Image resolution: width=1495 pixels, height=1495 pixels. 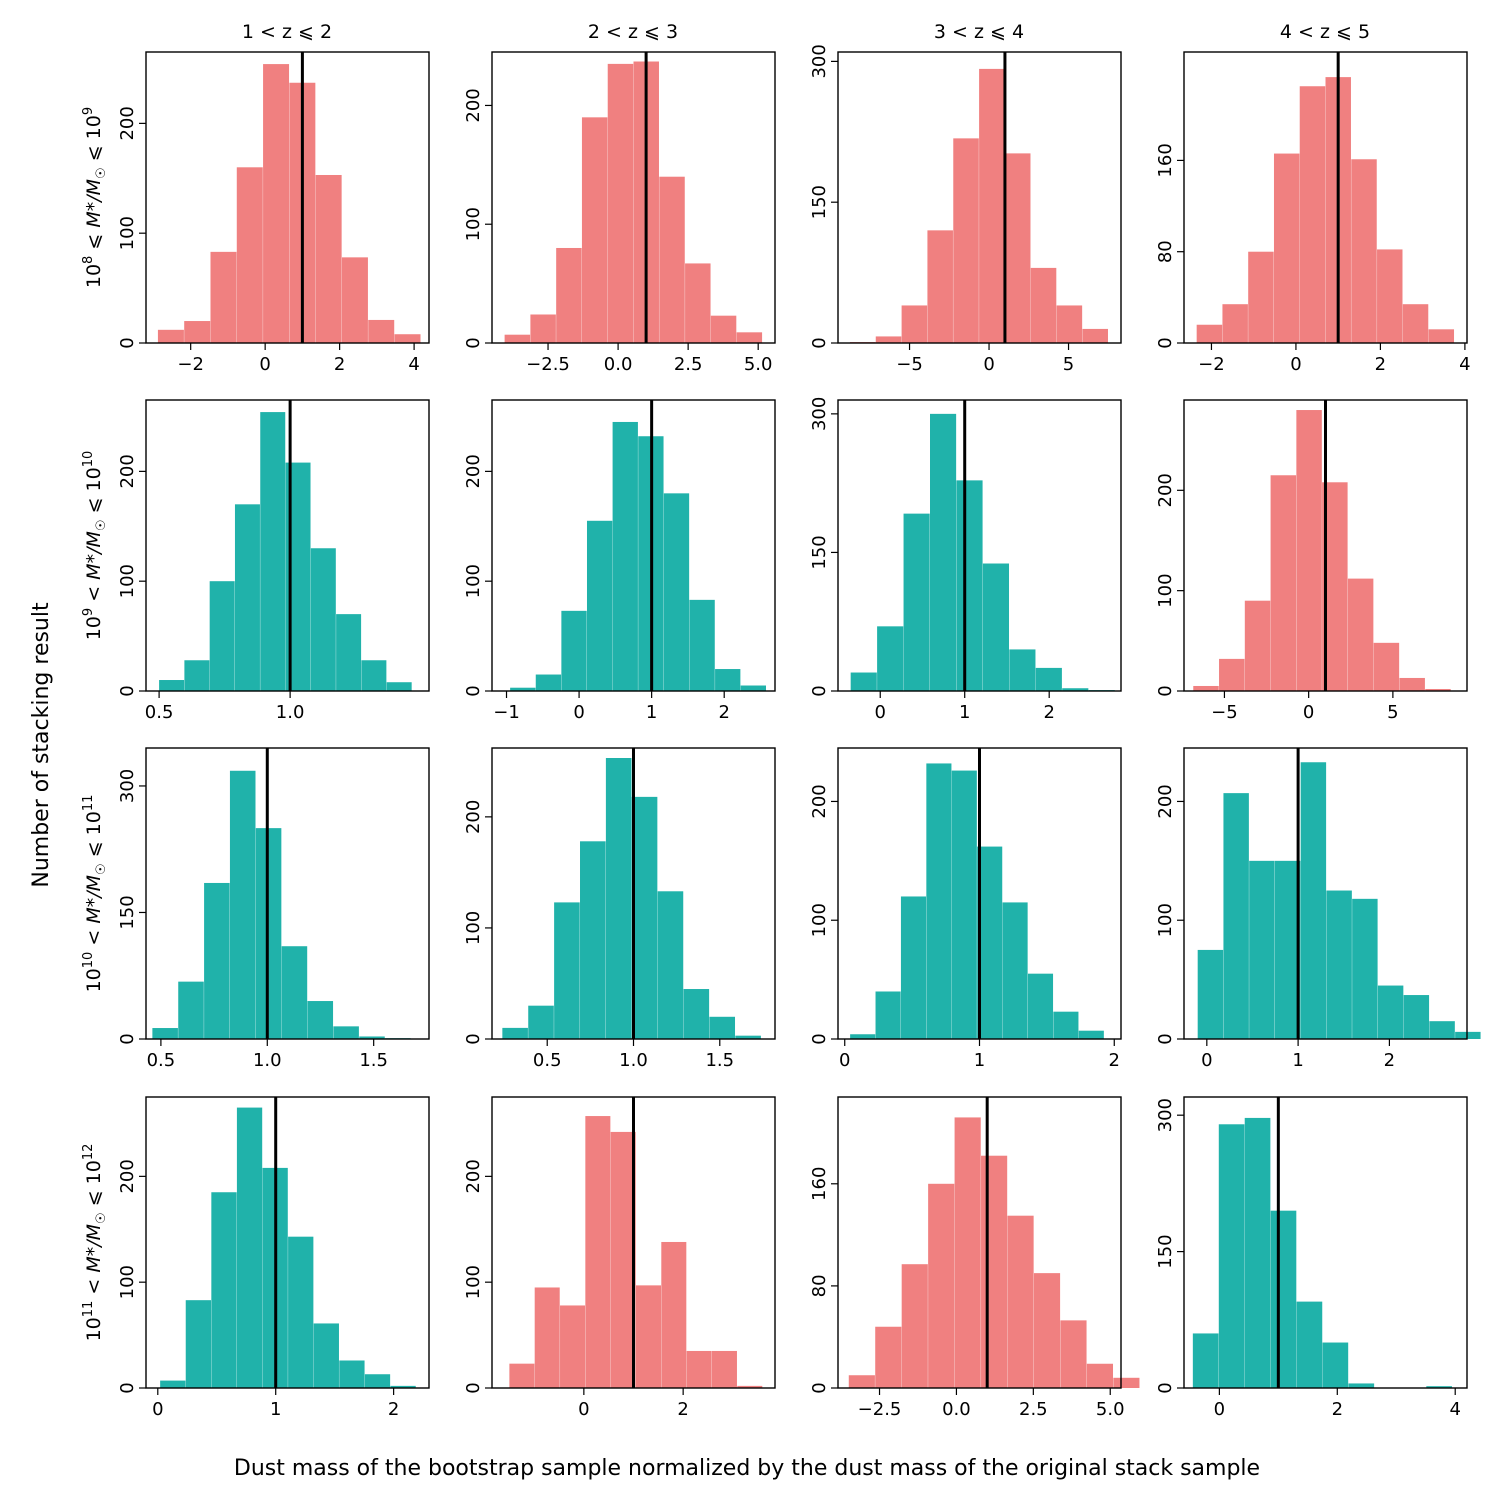 I want to click on x-tick-label: 4, so click(x=1464, y=364).